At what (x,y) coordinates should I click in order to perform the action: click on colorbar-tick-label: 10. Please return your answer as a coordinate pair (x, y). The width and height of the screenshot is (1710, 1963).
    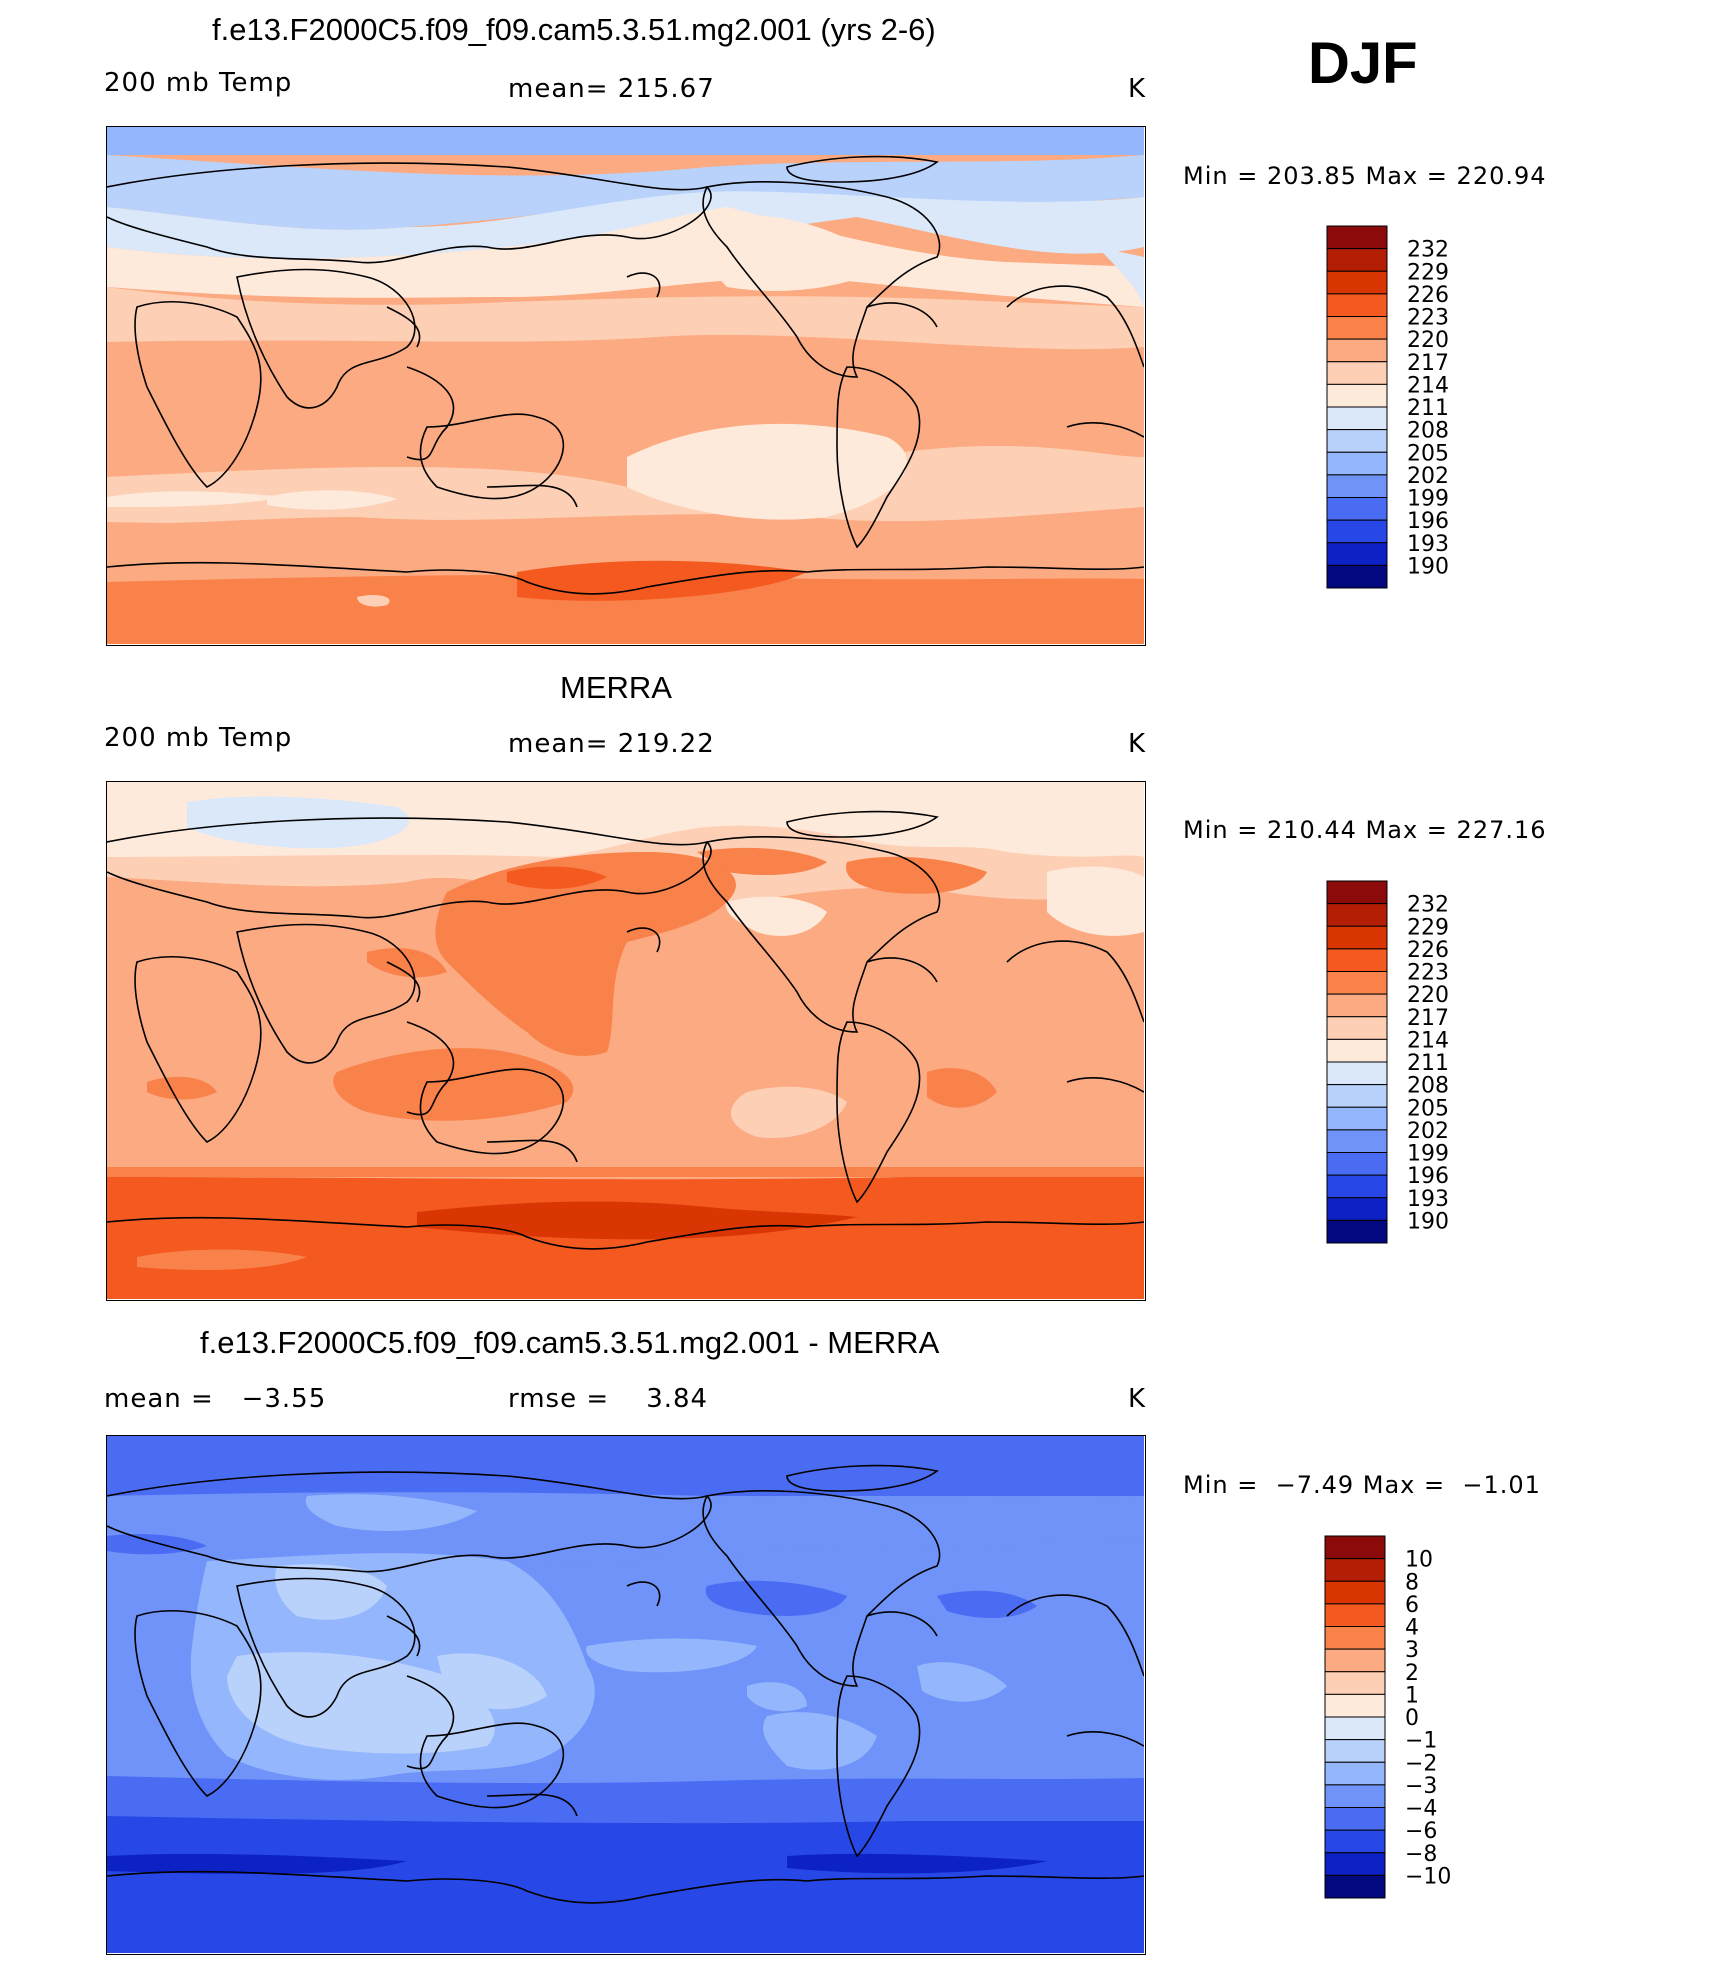
    Looking at the image, I should click on (1419, 1560).